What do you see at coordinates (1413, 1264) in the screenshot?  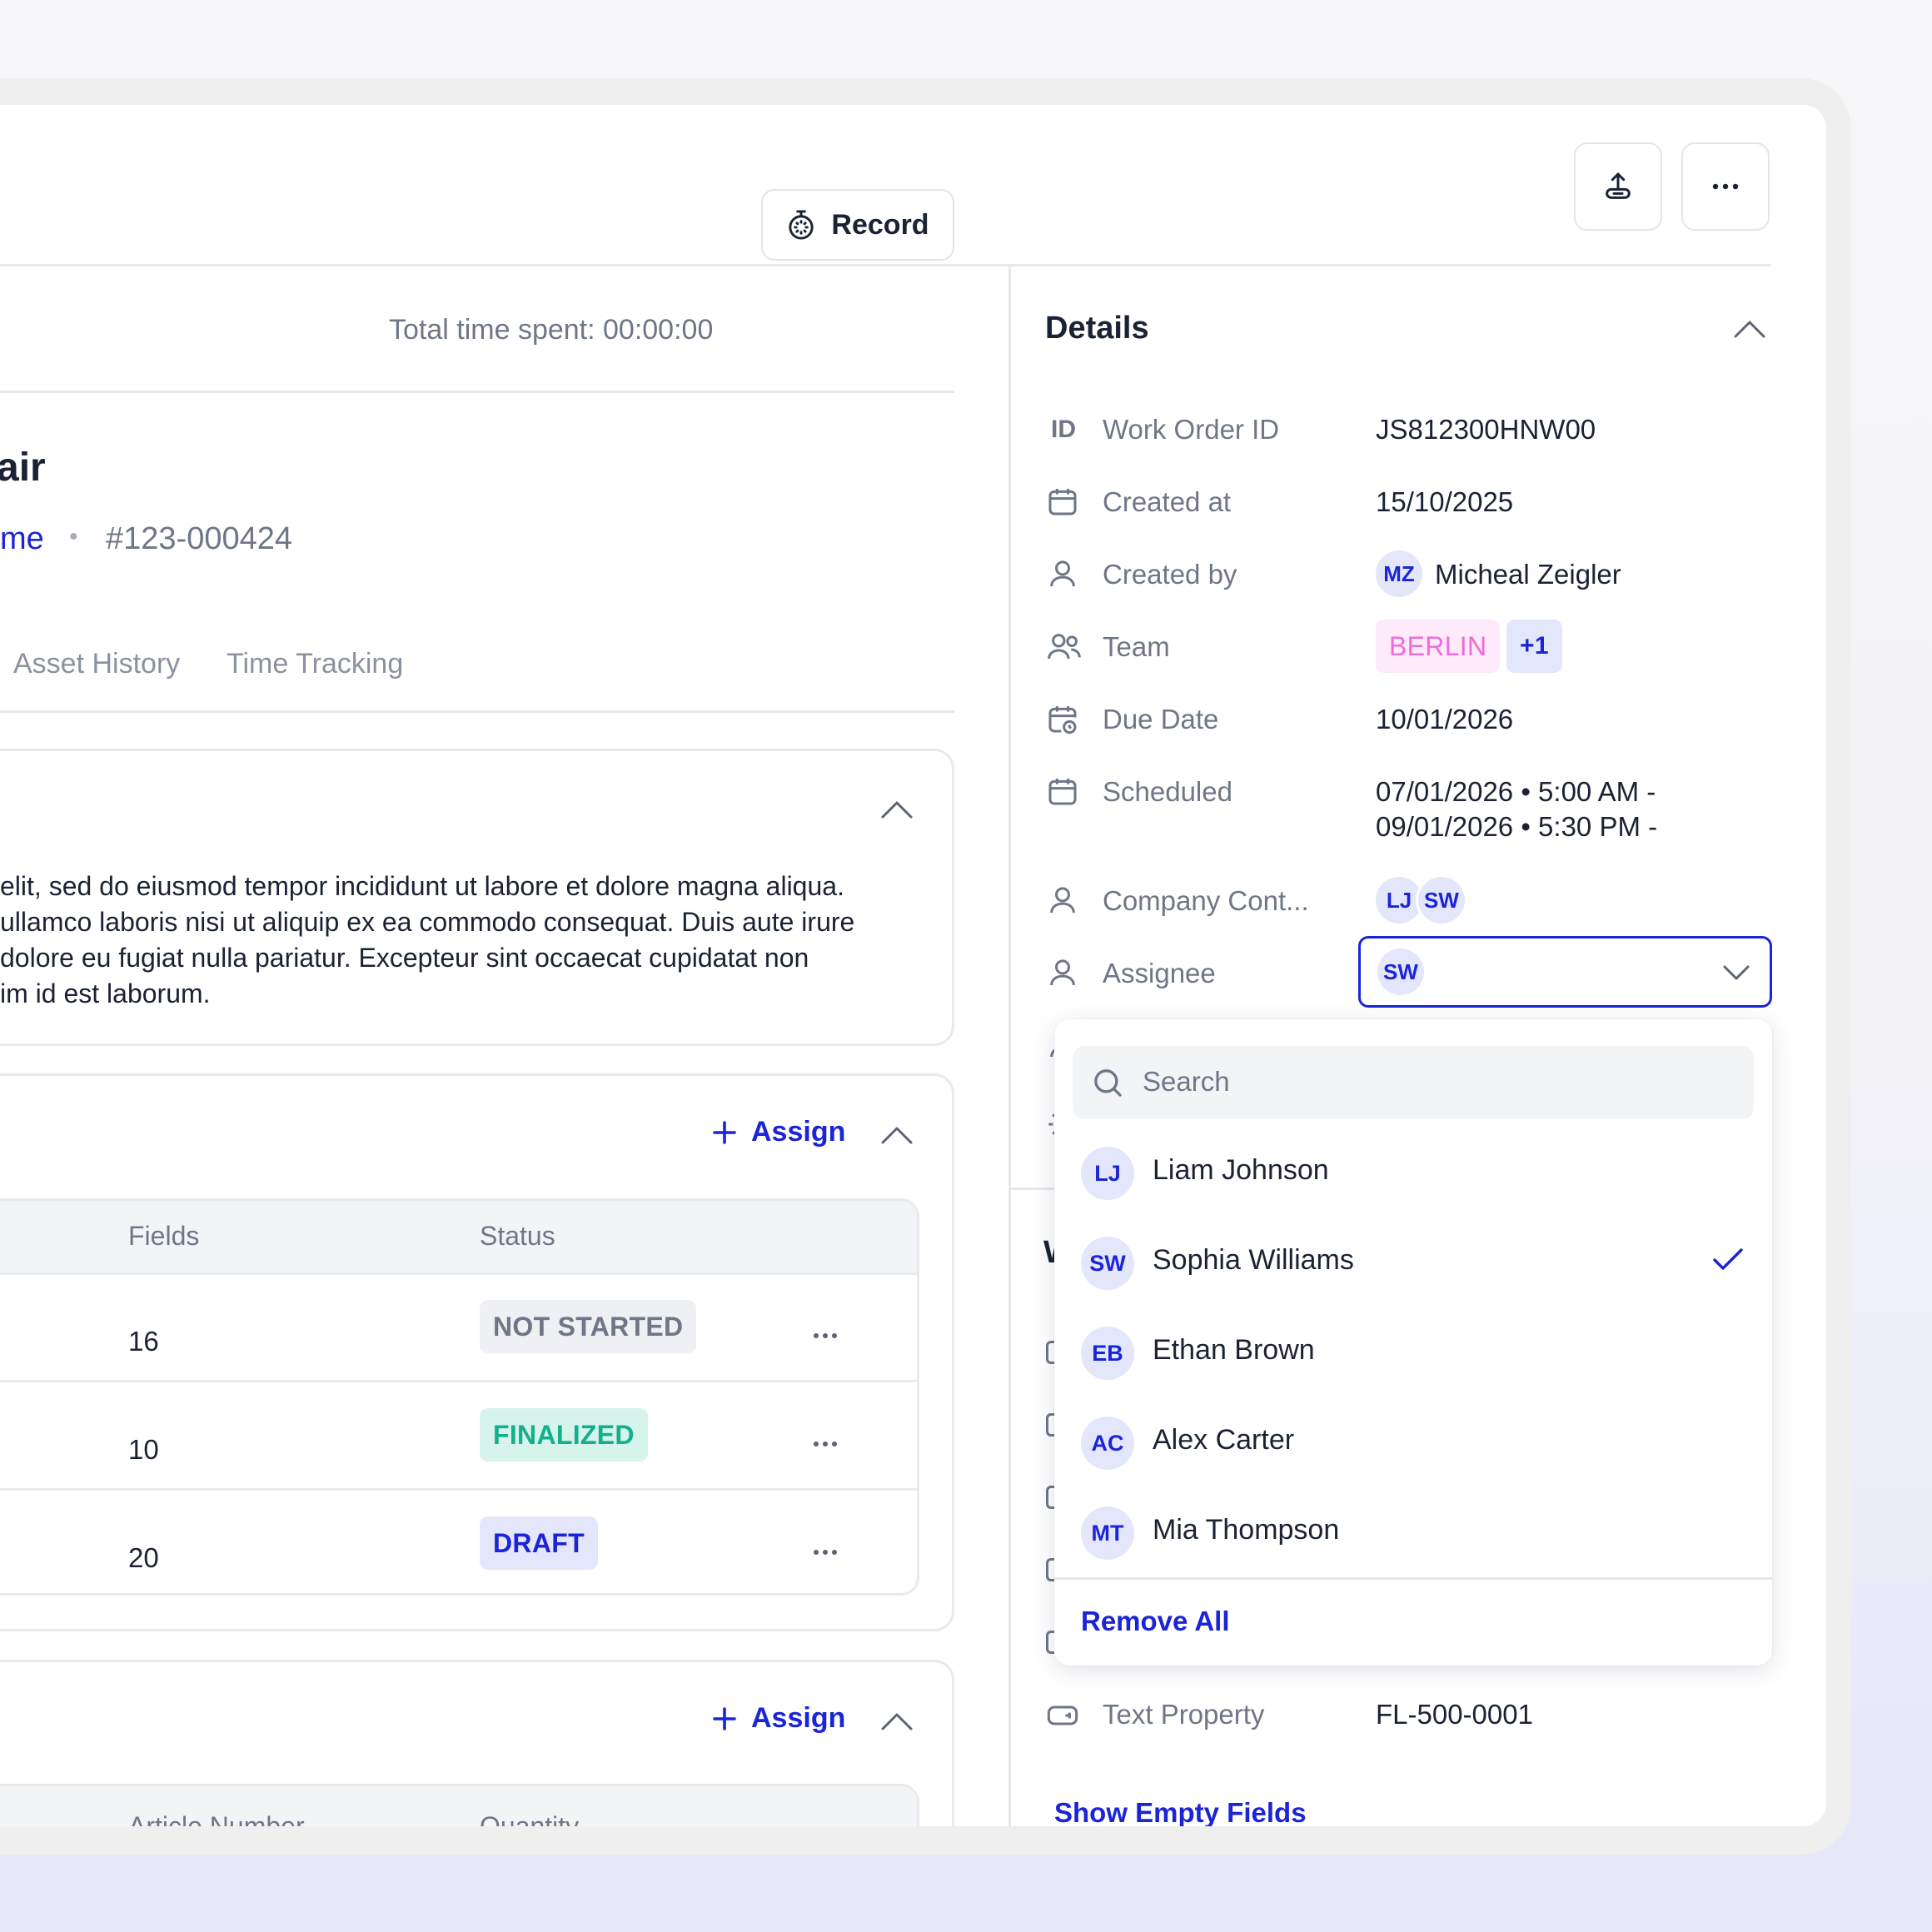 I see `assignee-option-sophia-williams: SW Sophia Williams` at bounding box center [1413, 1264].